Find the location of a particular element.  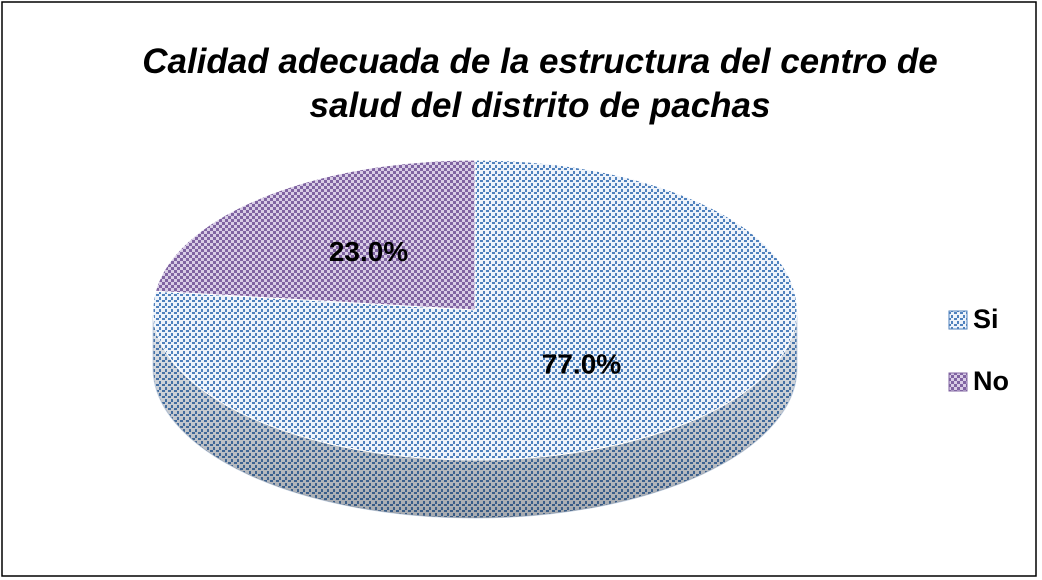

legend-label: No is located at coordinates (991, 381).